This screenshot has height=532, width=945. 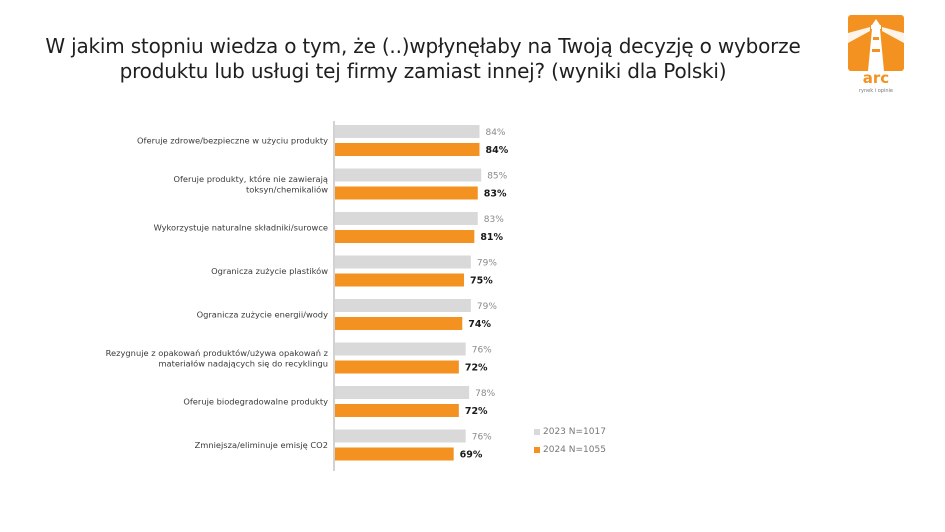 I want to click on legend-item-2024: 2024 N=1055, so click(x=570, y=449).